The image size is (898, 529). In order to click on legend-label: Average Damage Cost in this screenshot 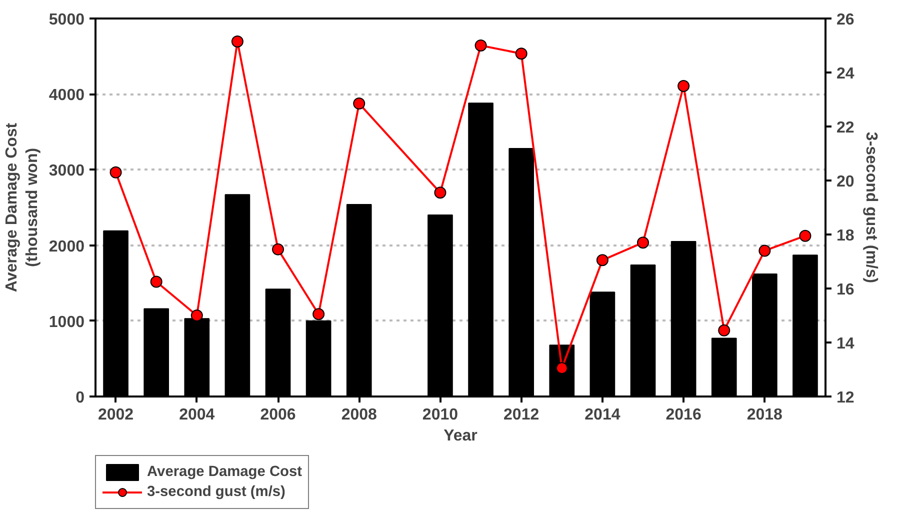, I will do `click(224, 472)`.